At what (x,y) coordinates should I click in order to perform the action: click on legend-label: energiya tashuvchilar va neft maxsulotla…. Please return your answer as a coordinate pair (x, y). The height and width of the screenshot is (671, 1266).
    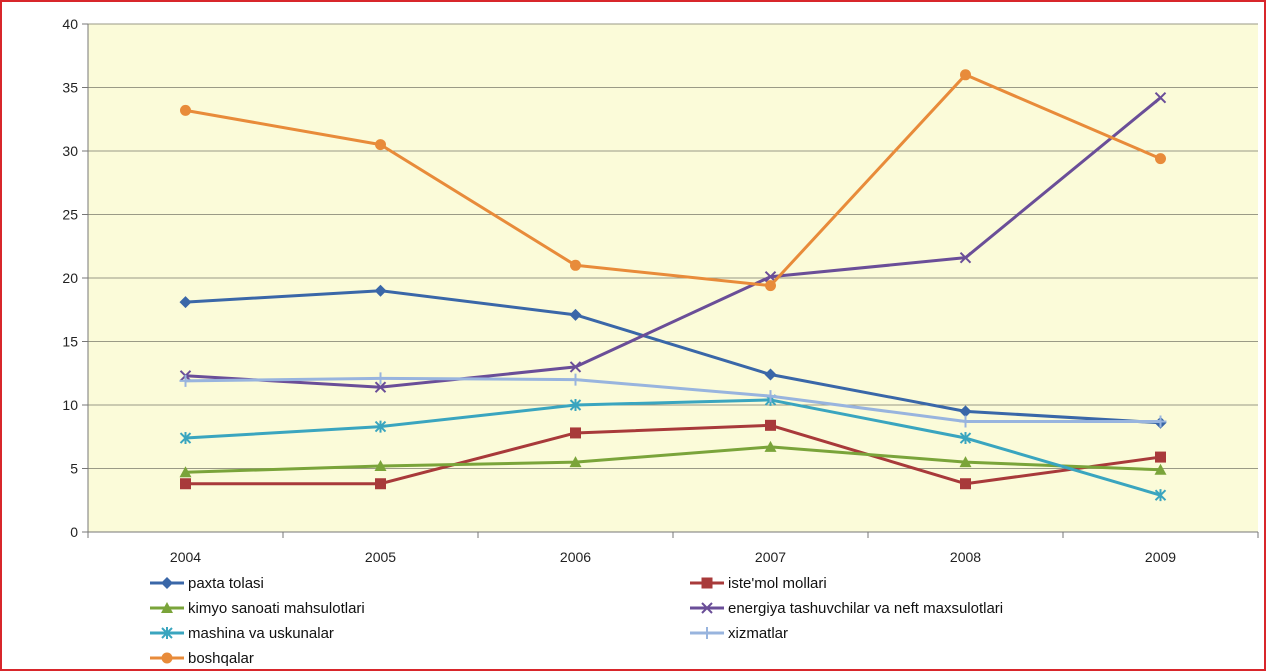
    Looking at the image, I should click on (865, 608).